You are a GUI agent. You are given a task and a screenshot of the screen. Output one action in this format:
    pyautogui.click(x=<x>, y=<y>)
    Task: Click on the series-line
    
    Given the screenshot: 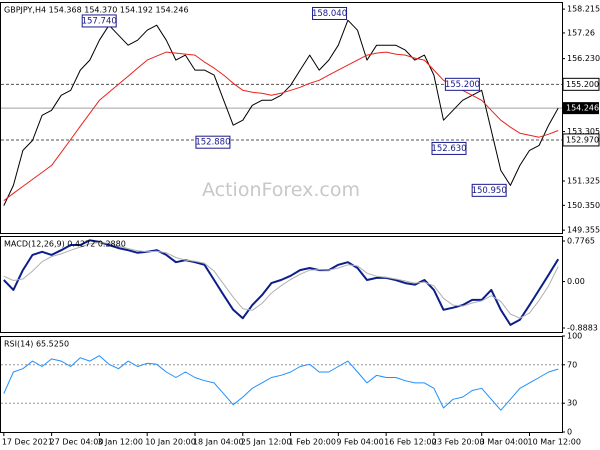 What is the action you would take?
    pyautogui.click(x=281, y=383)
    